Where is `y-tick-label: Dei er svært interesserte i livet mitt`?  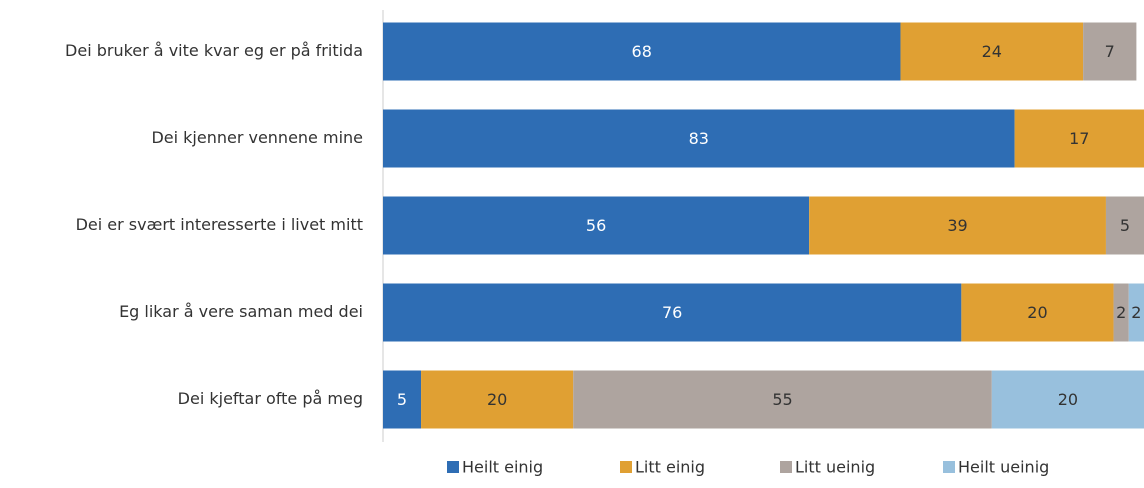
y-tick-label: Dei er svært interesserte i livet mitt is located at coordinates (219, 224).